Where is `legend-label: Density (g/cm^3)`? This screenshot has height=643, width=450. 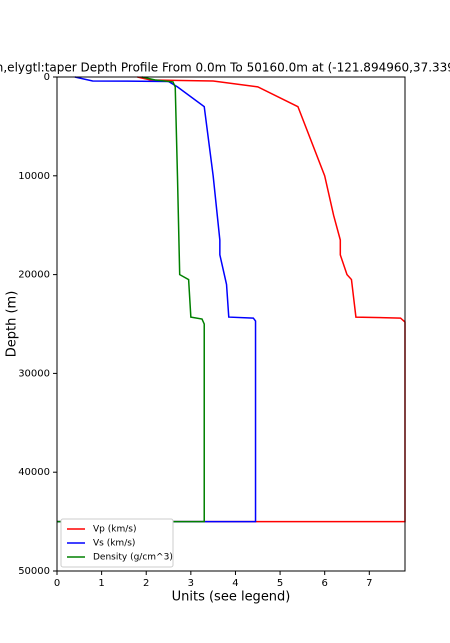
legend-label: Density (g/cm^3) is located at coordinates (133, 558).